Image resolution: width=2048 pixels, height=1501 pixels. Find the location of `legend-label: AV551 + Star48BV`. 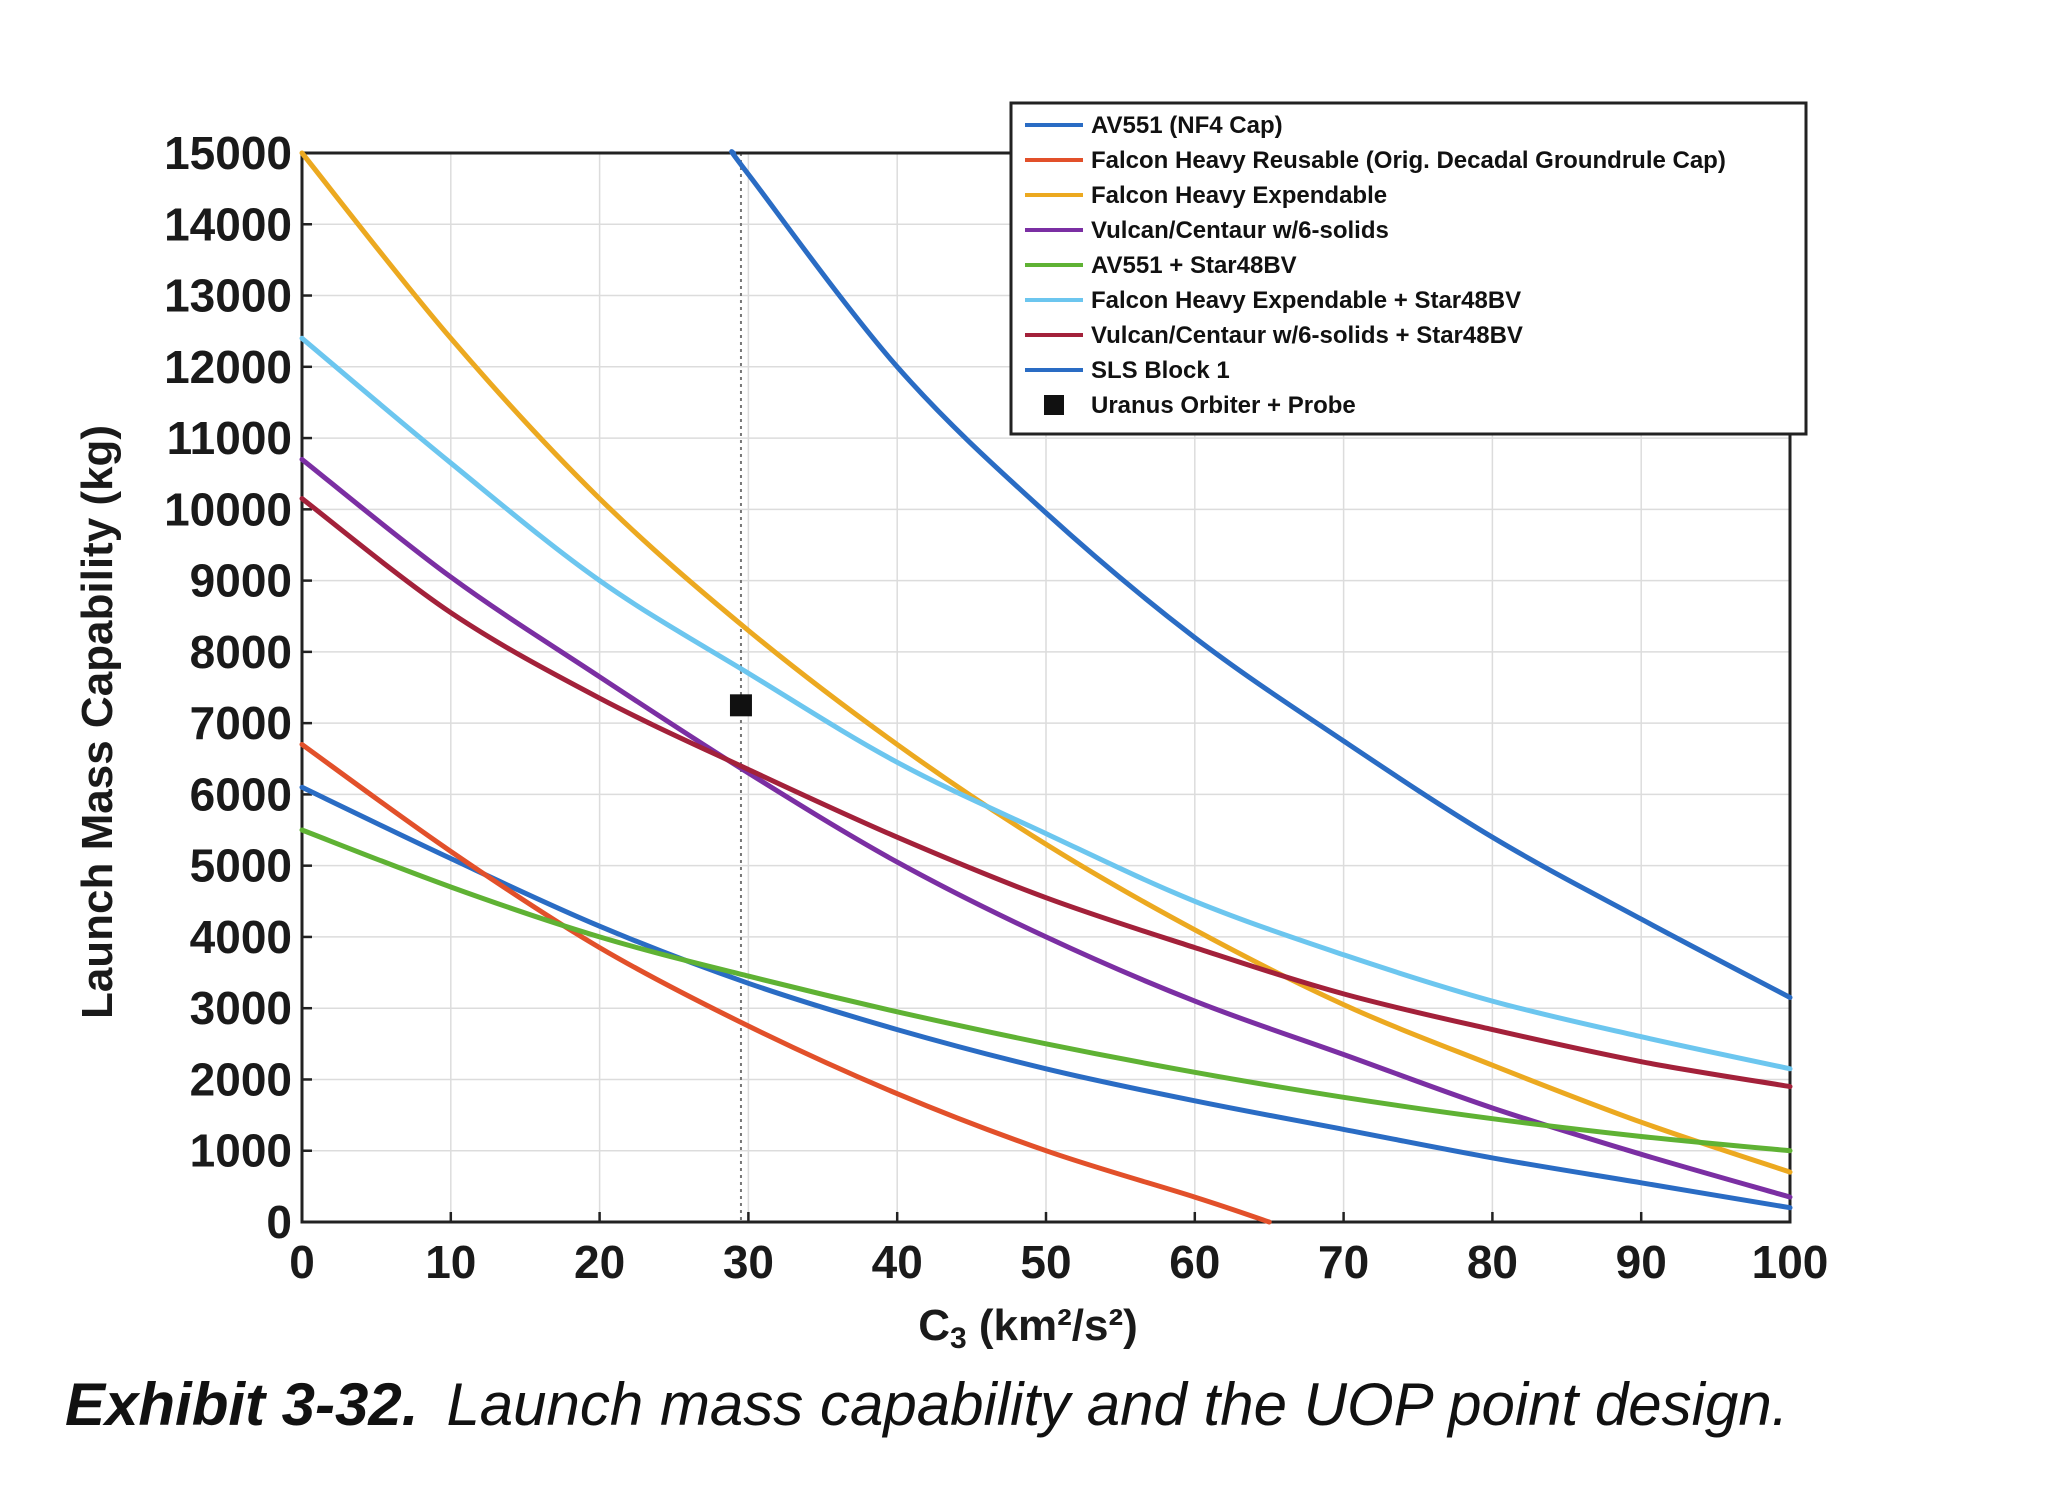

legend-label: AV551 + Star48BV is located at coordinates (1194, 265).